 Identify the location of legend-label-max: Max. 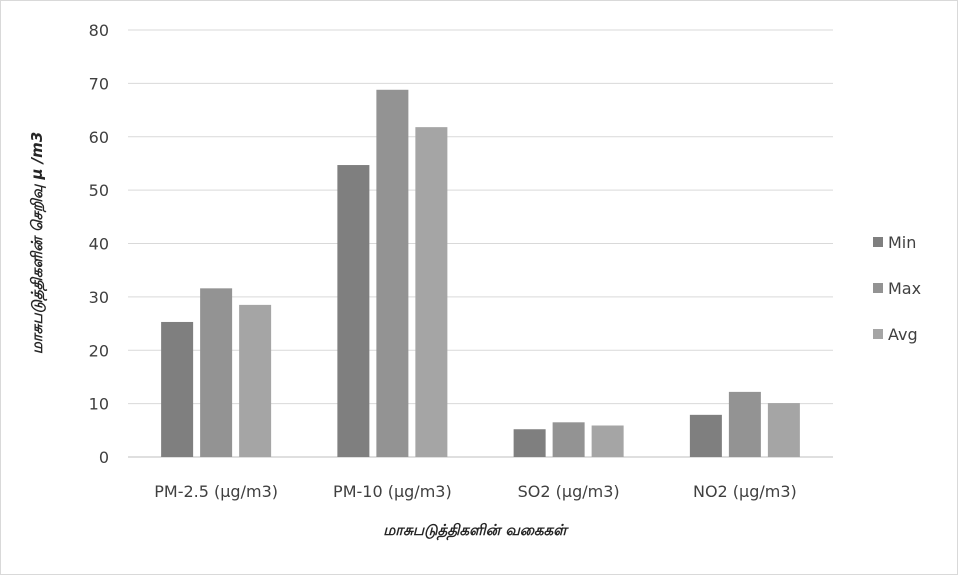
(904, 288).